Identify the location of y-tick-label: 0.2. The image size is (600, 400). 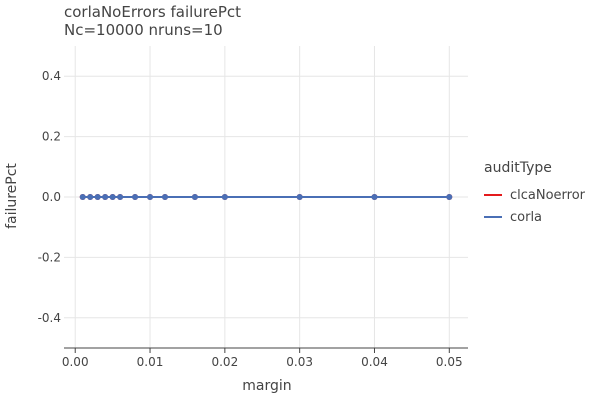
(51, 137).